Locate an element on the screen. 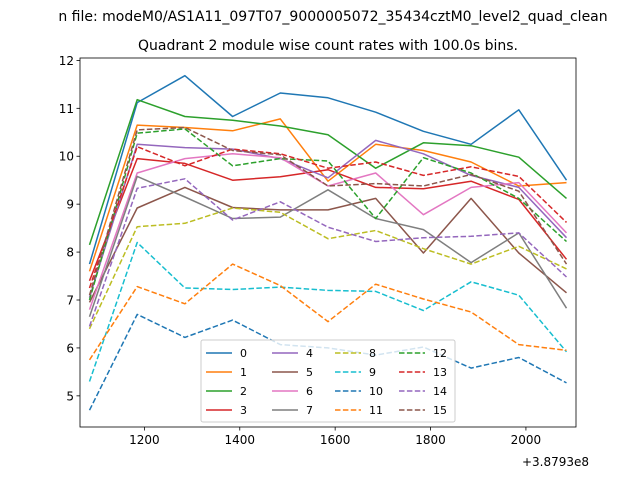  legend-label-5: 5 is located at coordinates (309, 372).